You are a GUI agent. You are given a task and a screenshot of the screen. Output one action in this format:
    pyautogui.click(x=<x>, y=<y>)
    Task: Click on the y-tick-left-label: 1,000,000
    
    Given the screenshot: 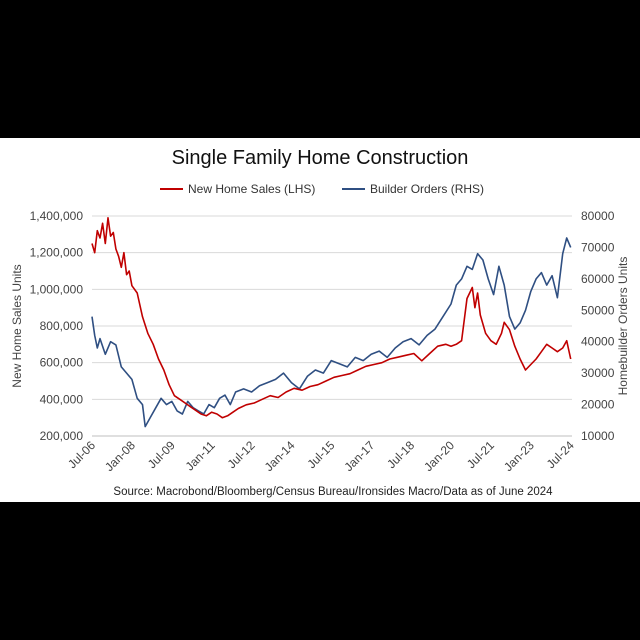 What is the action you would take?
    pyautogui.click(x=57, y=289)
    